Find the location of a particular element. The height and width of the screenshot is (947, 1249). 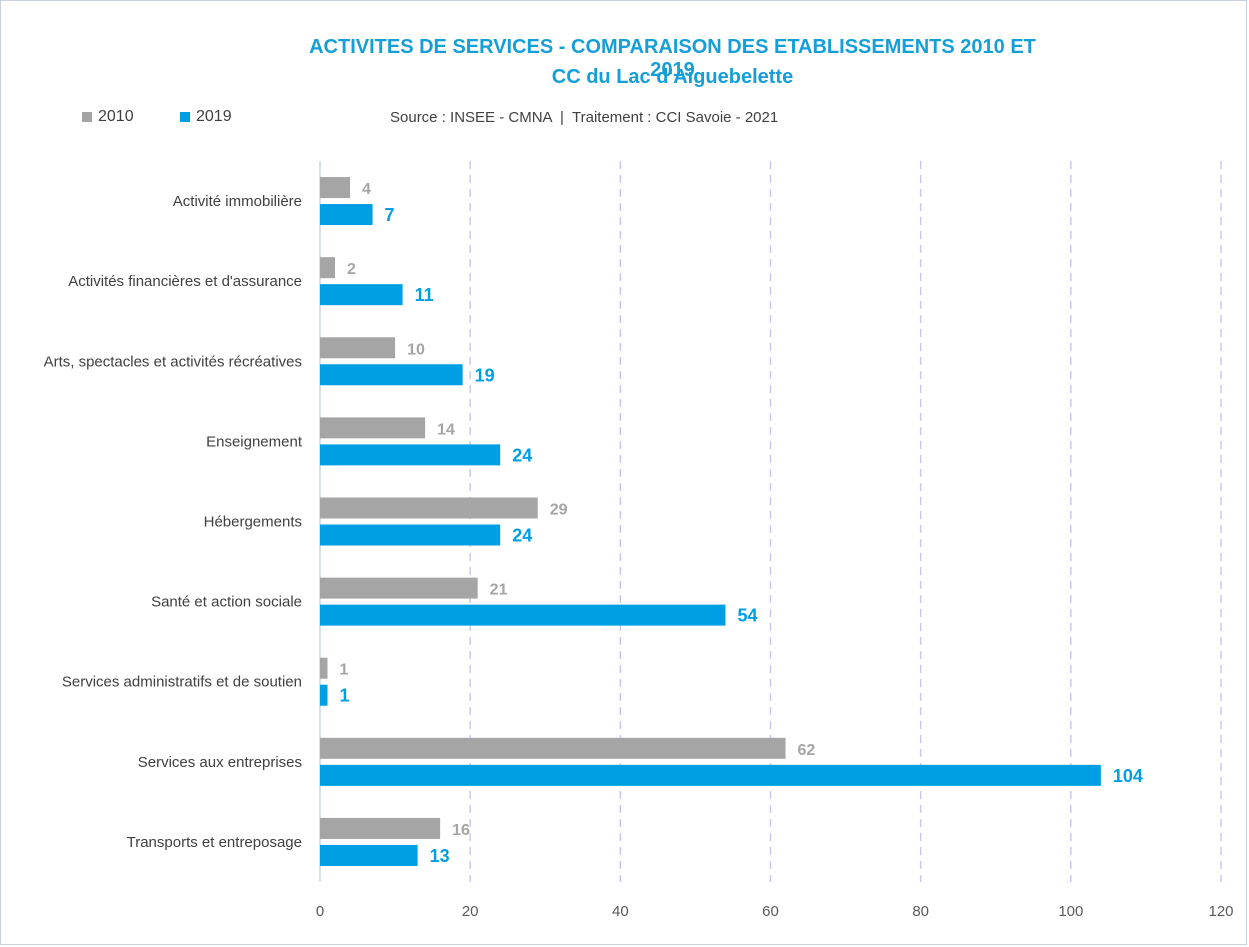

category-label: Enseignement is located at coordinates (254, 441).